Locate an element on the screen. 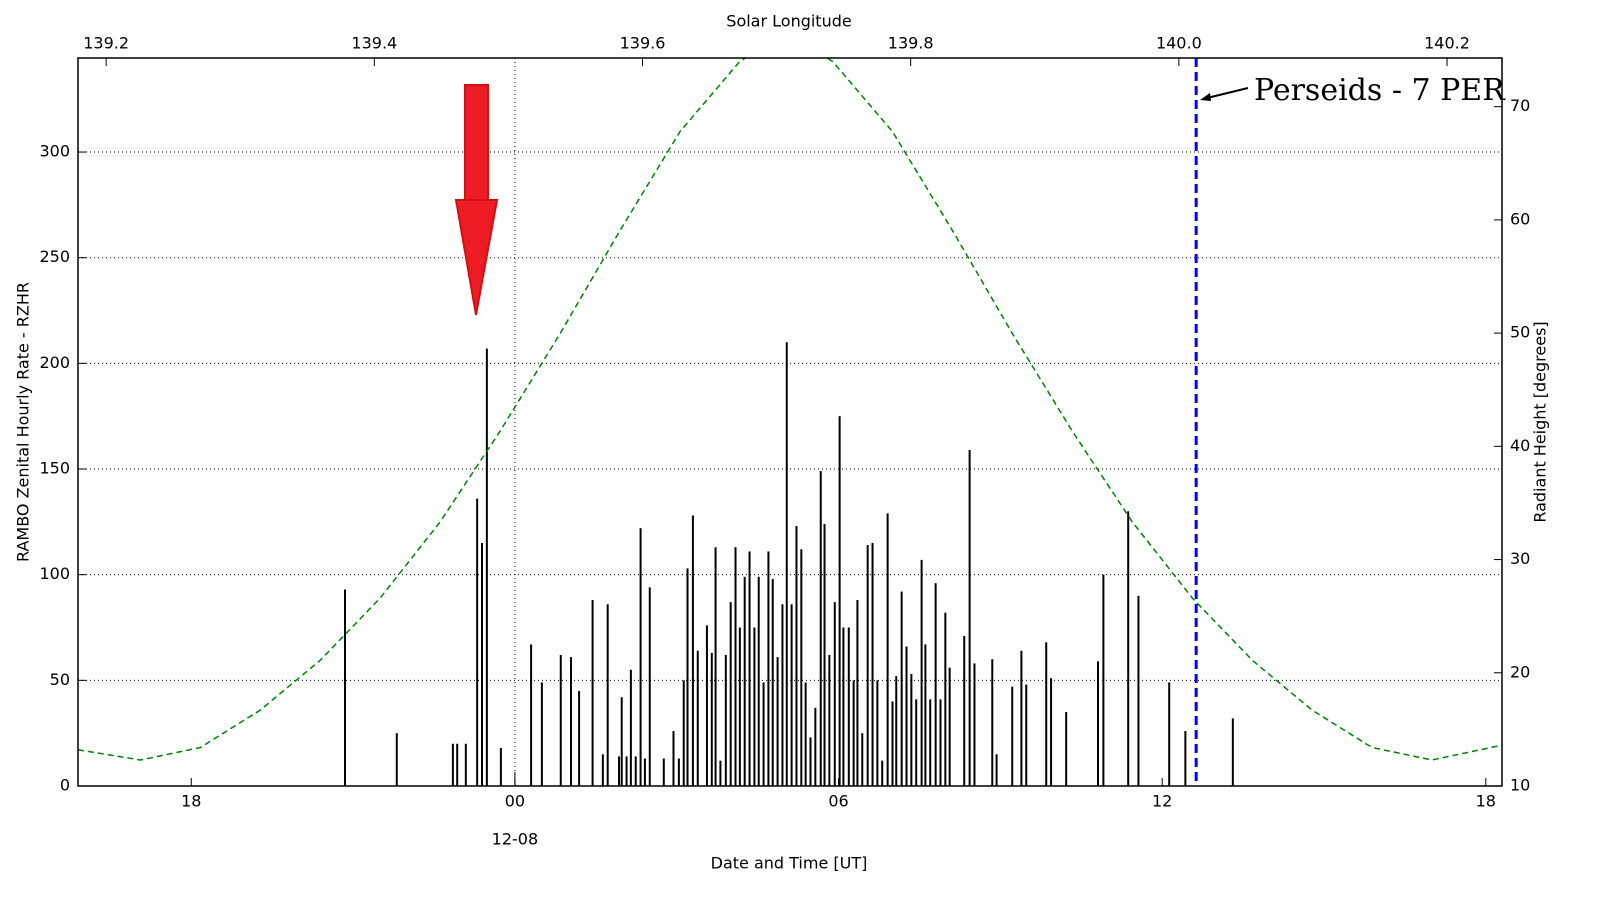 Image resolution: width=1600 pixels, height=902 pixels. y-tick-label: 50 is located at coordinates (60, 679).